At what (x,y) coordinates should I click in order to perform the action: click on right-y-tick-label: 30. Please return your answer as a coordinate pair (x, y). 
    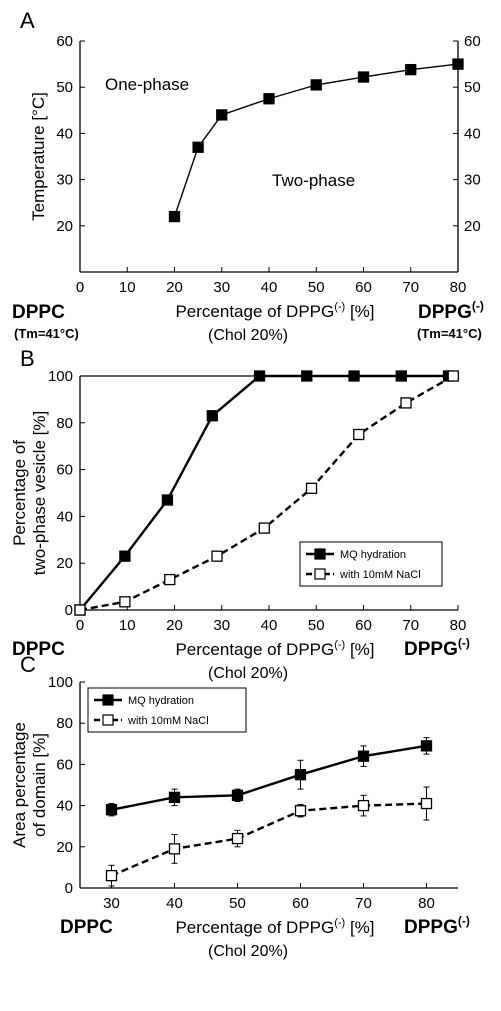
    Looking at the image, I should click on (472, 180).